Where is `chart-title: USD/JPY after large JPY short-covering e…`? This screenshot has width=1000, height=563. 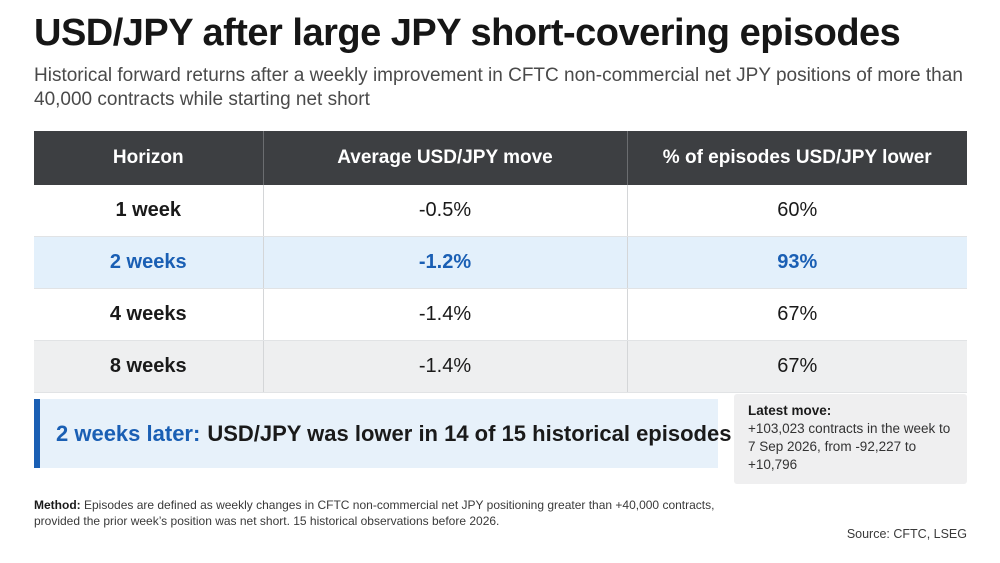
chart-title: USD/JPY after large JPY short-covering e… is located at coordinates (467, 33).